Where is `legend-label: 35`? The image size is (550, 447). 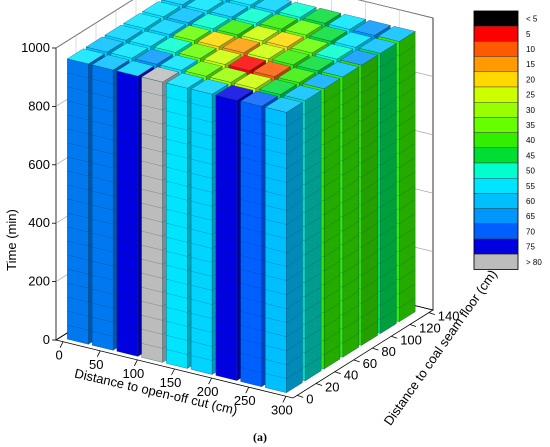 legend-label: 35 is located at coordinates (530, 125).